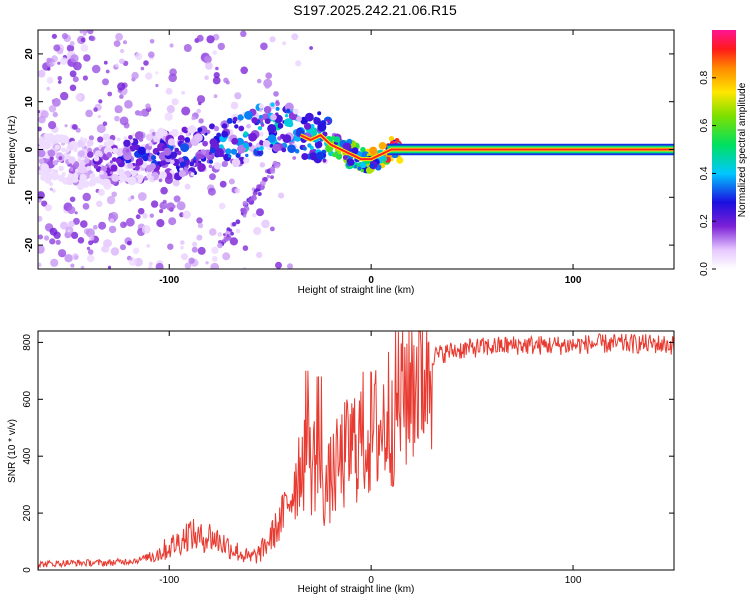  What do you see at coordinates (169, 280) in the screenshot?
I see `x-tick-label: -100` at bounding box center [169, 280].